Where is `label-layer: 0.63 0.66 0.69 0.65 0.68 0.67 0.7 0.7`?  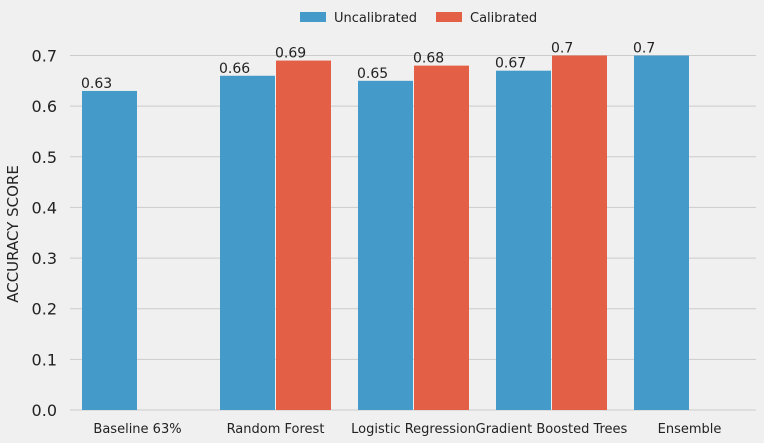 label-layer: 0.63 0.66 0.69 0.65 0.68 0.67 0.7 0.7 is located at coordinates (368, 66).